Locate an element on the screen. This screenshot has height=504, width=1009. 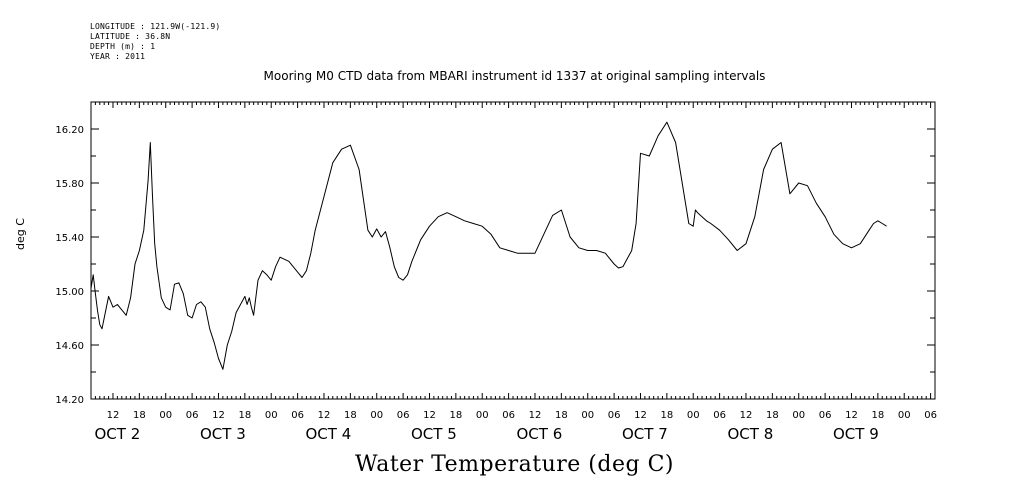
date-label: OCT 7 is located at coordinates (645, 434).